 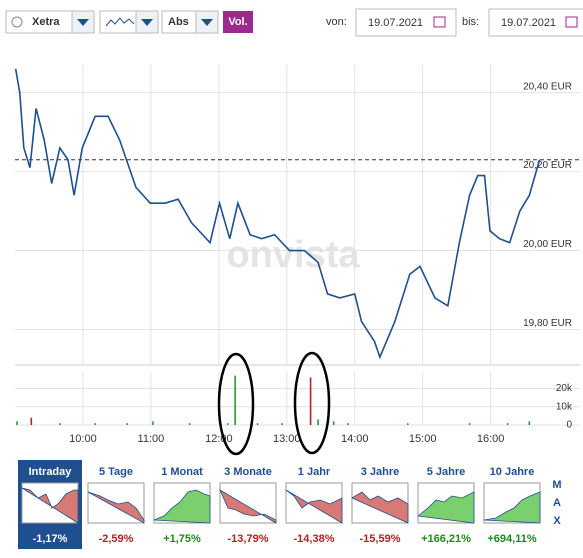 I want to click on y-tick-label: 19,80 EUR, so click(x=547, y=323).